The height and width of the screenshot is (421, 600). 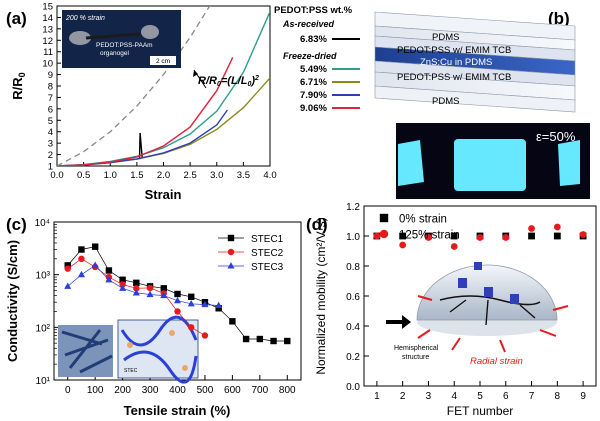 I want to click on a-xtick-label: 2.5, so click(x=190, y=175).